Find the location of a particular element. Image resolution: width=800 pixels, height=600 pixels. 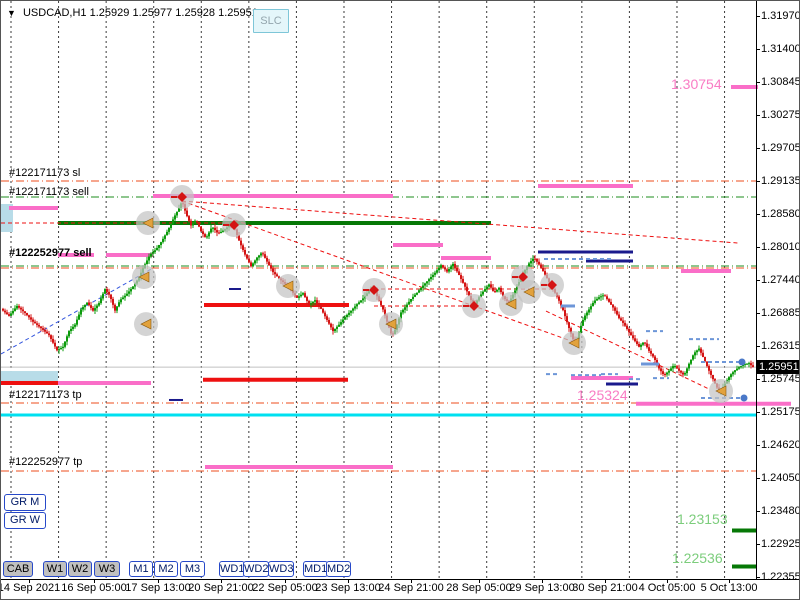

toolbar-button-wd2: WD2 is located at coordinates (256, 569).